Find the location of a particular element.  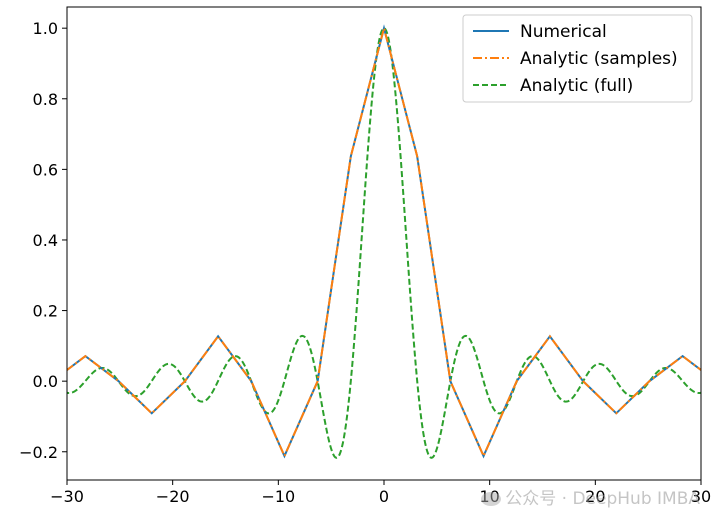

watermark-text: 公众号 · DeepHub IMBA is located at coordinates (602, 499).